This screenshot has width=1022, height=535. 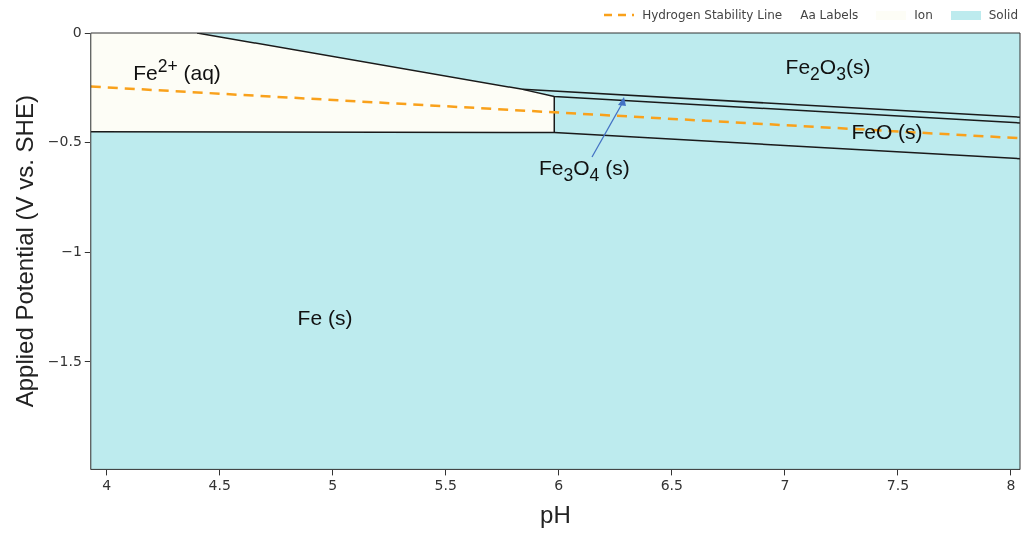 I want to click on text: Aa Labels, so click(x=829, y=15).